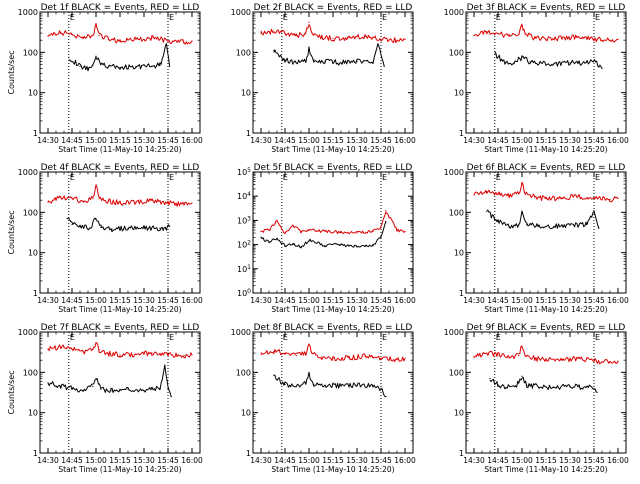 The image size is (640, 484). What do you see at coordinates (28, 172) in the screenshot?
I see `y-tick-label: 1000` at bounding box center [28, 172].